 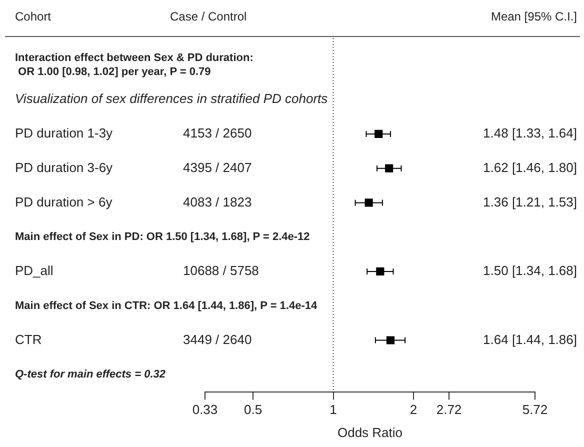 I want to click on x-tick-label: 1, so click(x=333, y=410).